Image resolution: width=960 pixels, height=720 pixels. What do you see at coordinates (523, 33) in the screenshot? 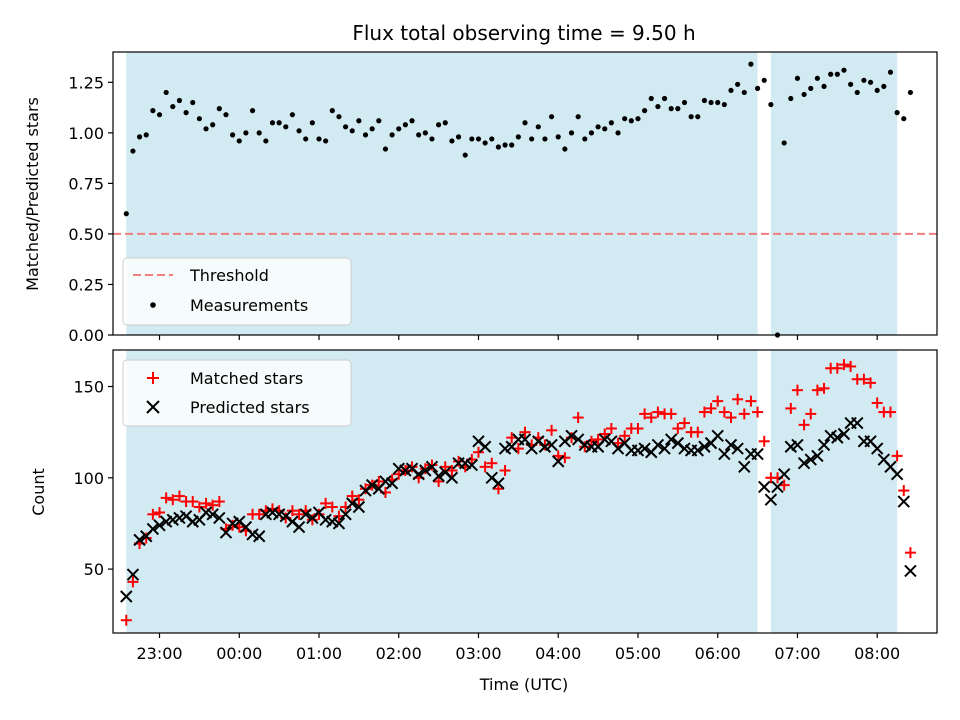
I see `chart-title: Flux total observing time = 9.50 h` at bounding box center [523, 33].